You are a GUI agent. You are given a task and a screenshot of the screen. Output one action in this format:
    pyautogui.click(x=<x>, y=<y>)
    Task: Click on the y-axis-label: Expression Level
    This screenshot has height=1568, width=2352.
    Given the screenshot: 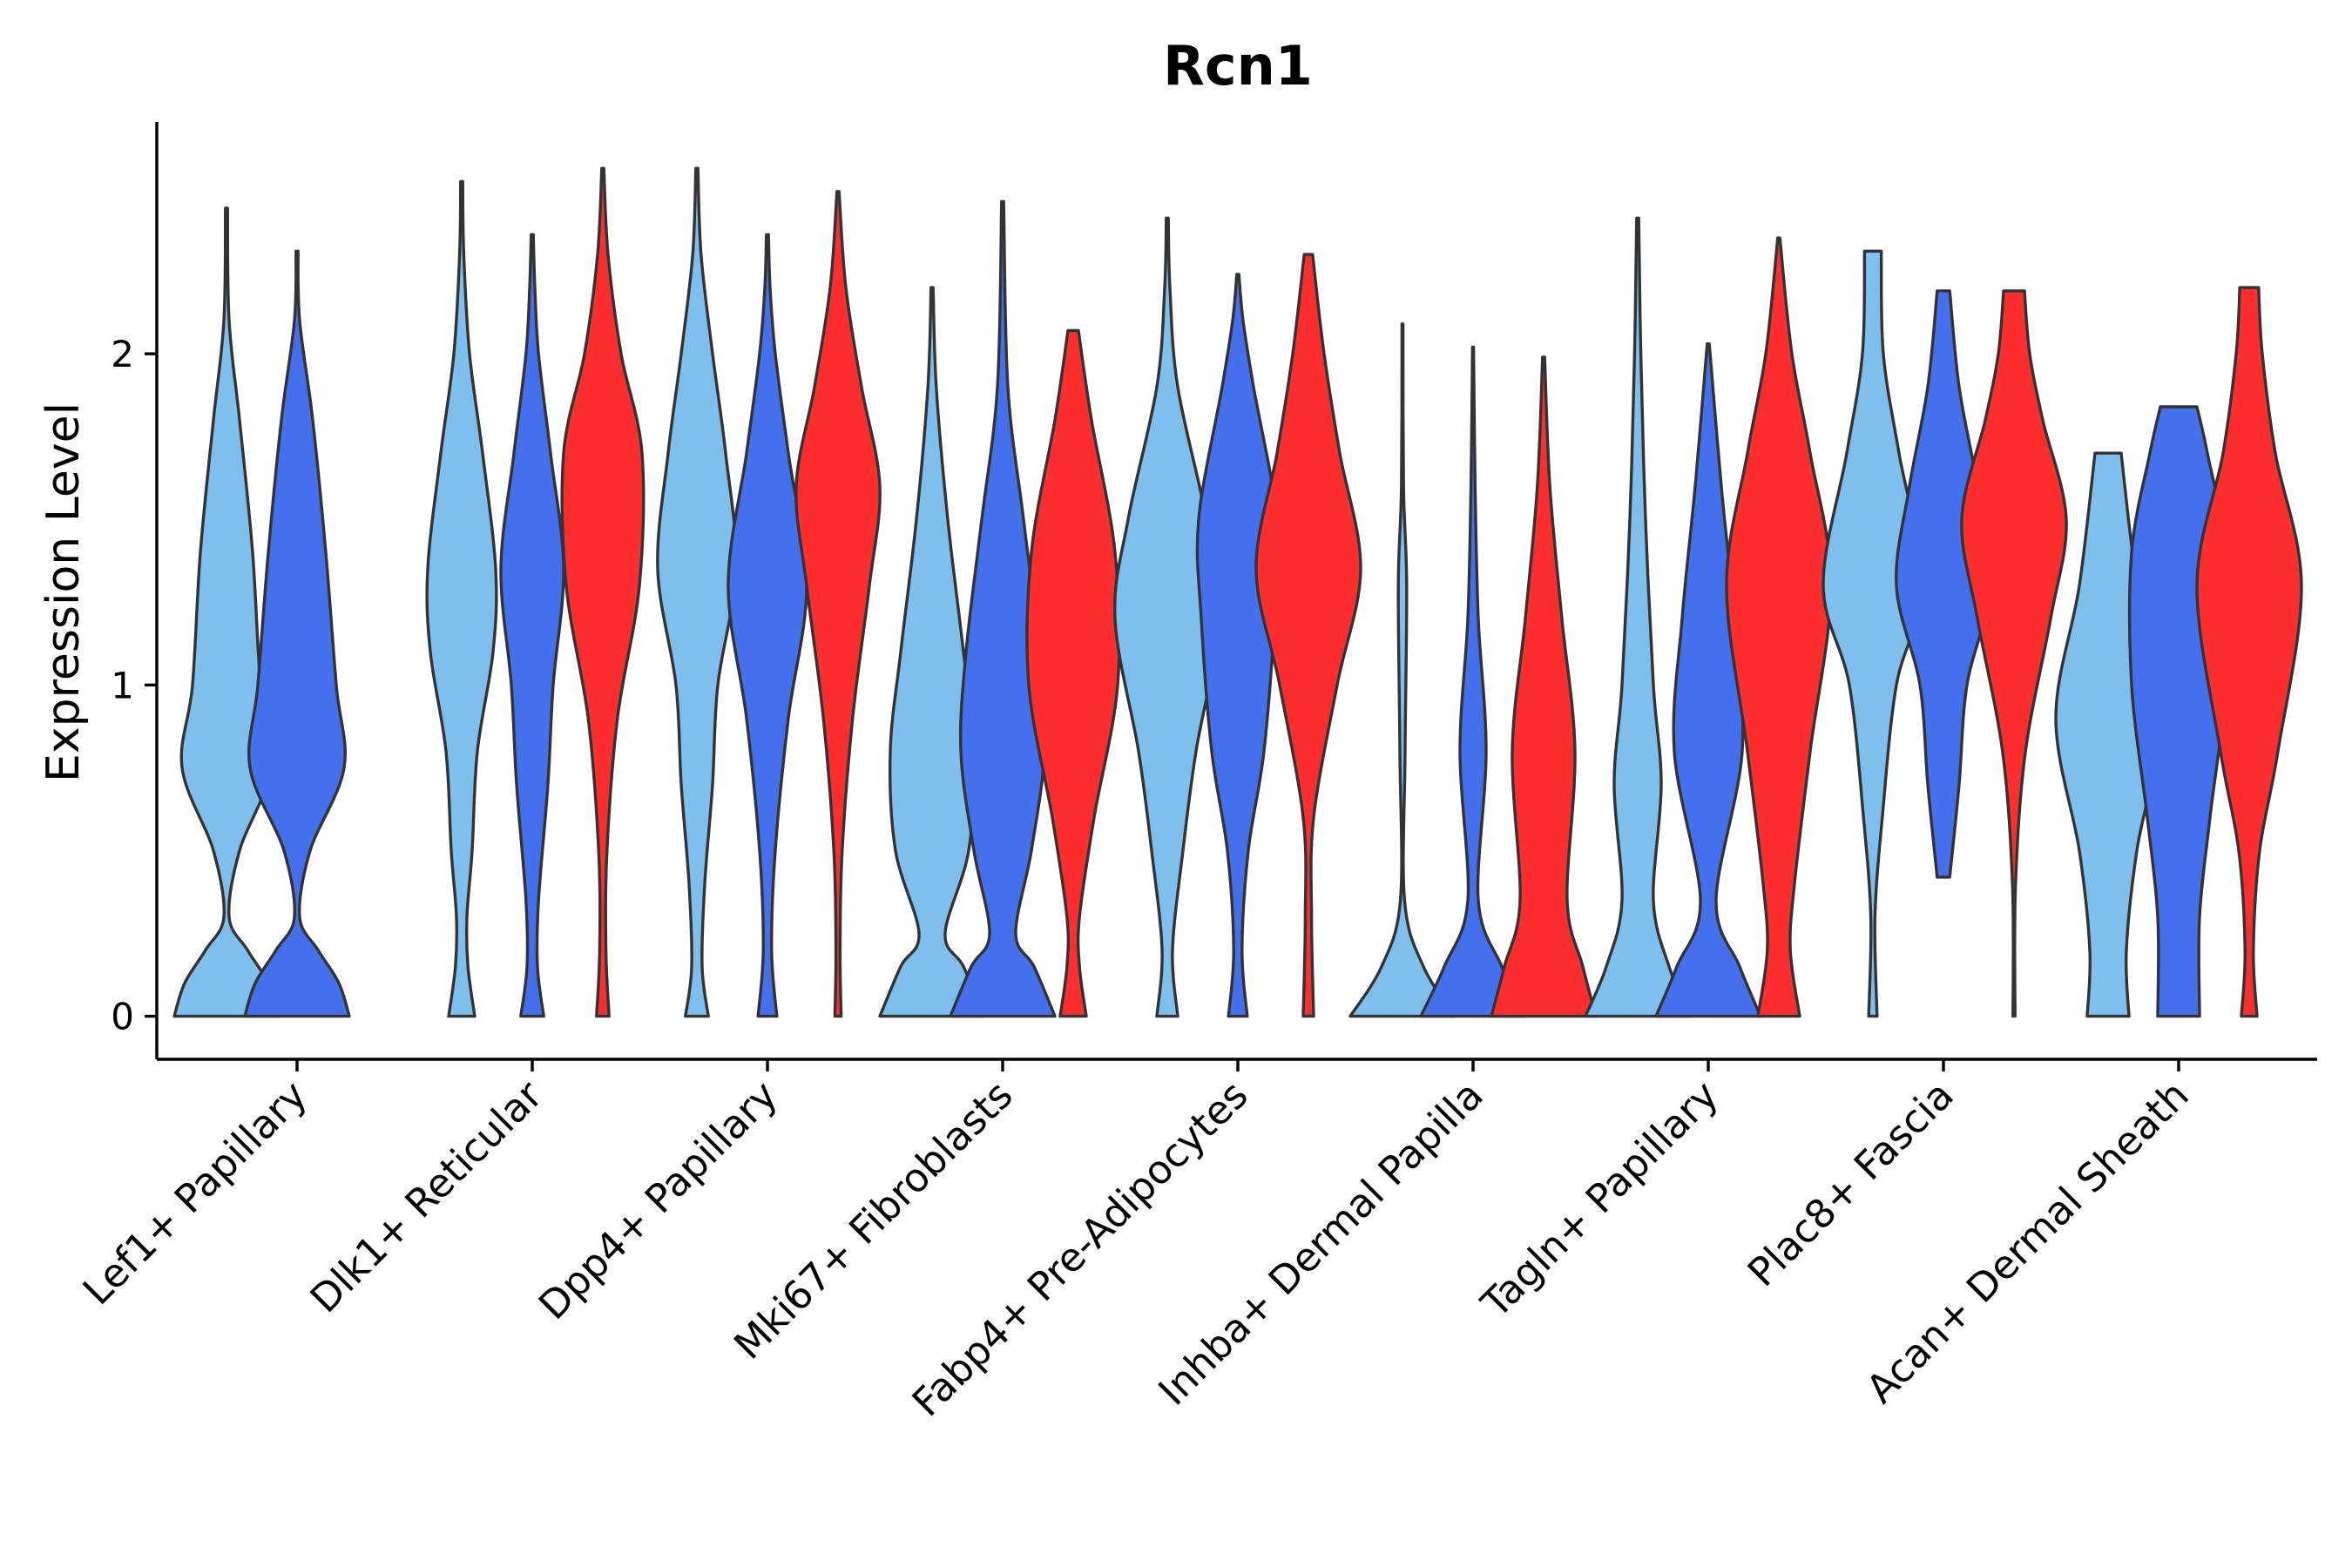 What is the action you would take?
    pyautogui.click(x=64, y=592)
    